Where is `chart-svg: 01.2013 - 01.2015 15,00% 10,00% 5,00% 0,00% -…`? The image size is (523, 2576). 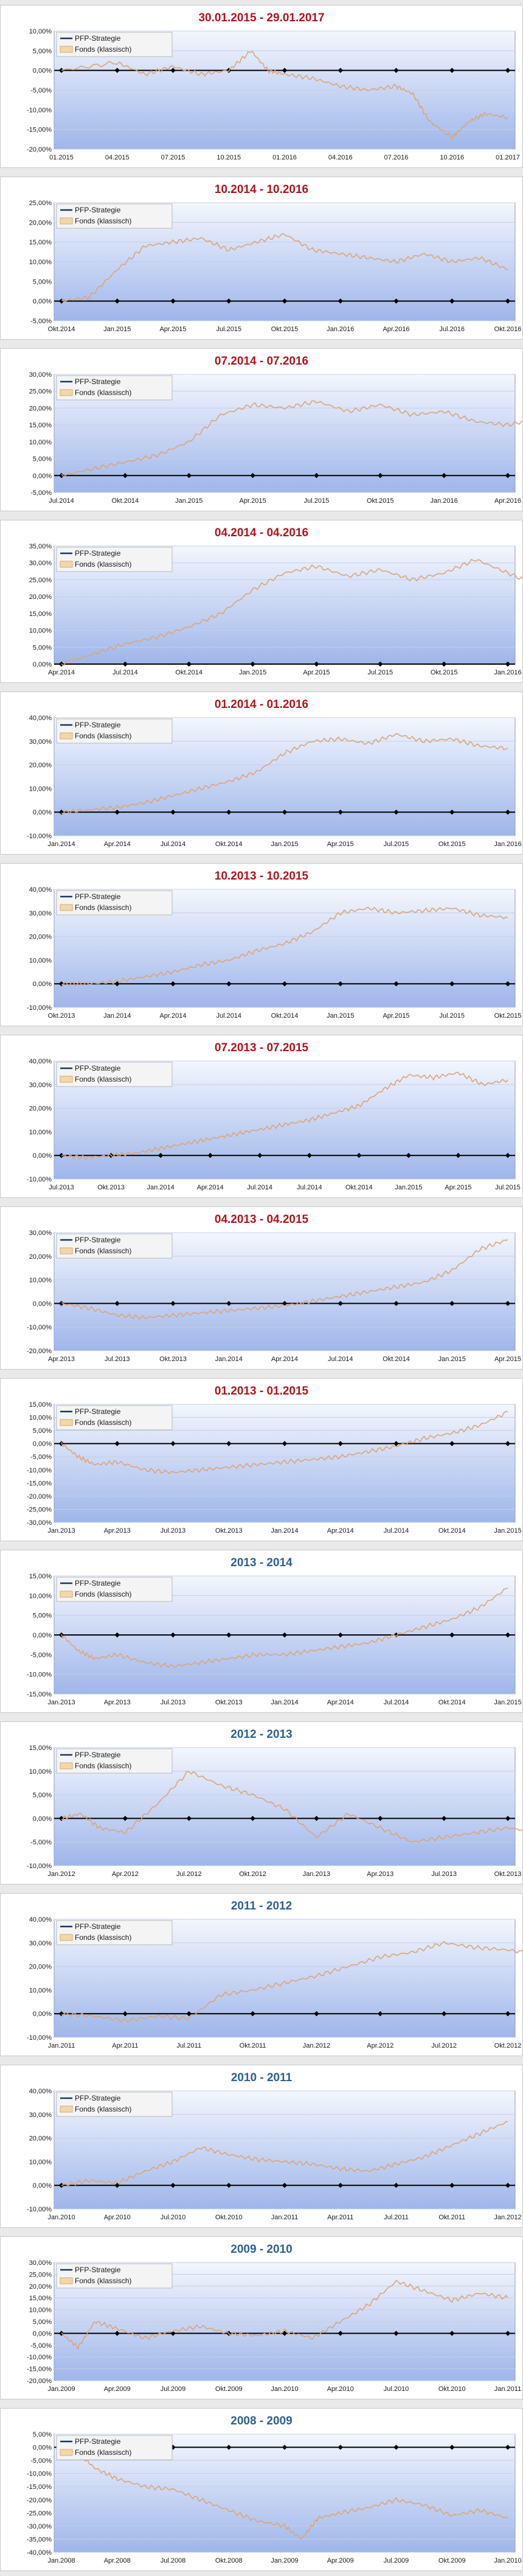
chart-svg: 01.2013 - 01.2015 15,00% 10,00% 5,00% 0,00% -… is located at coordinates (274, 1460).